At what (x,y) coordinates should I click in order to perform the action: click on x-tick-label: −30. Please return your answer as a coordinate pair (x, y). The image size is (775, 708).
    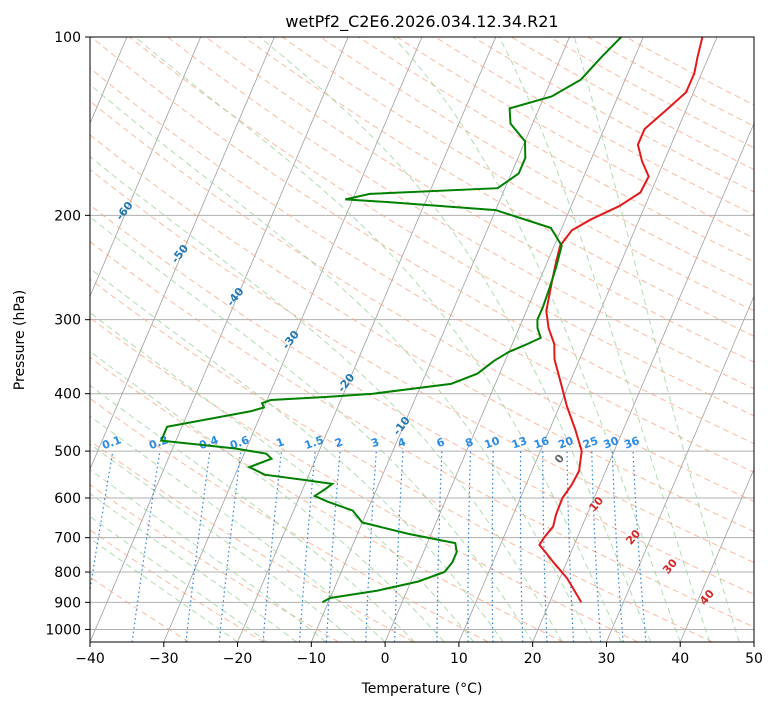
    Looking at the image, I should click on (164, 659).